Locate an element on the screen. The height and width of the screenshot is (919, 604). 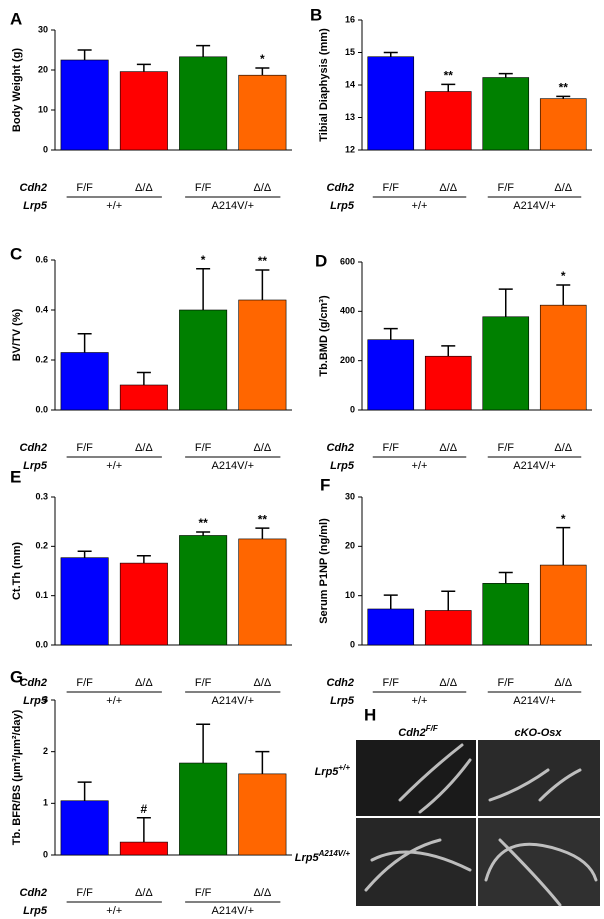
column-label: Cdh2F/F is located at coordinates (418, 731).